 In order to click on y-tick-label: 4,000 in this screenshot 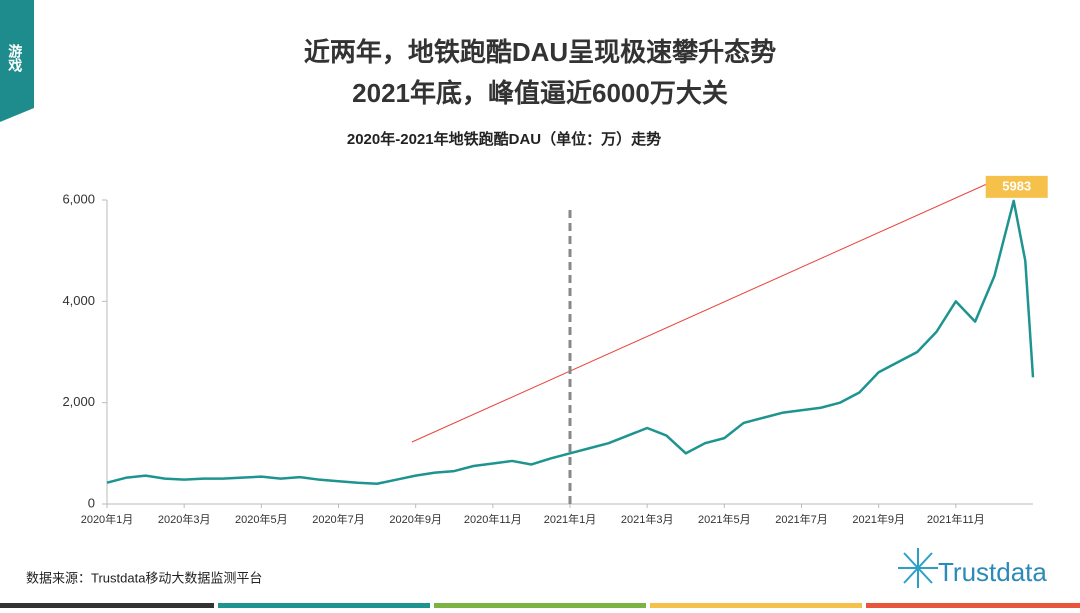, I will do `click(78, 300)`.